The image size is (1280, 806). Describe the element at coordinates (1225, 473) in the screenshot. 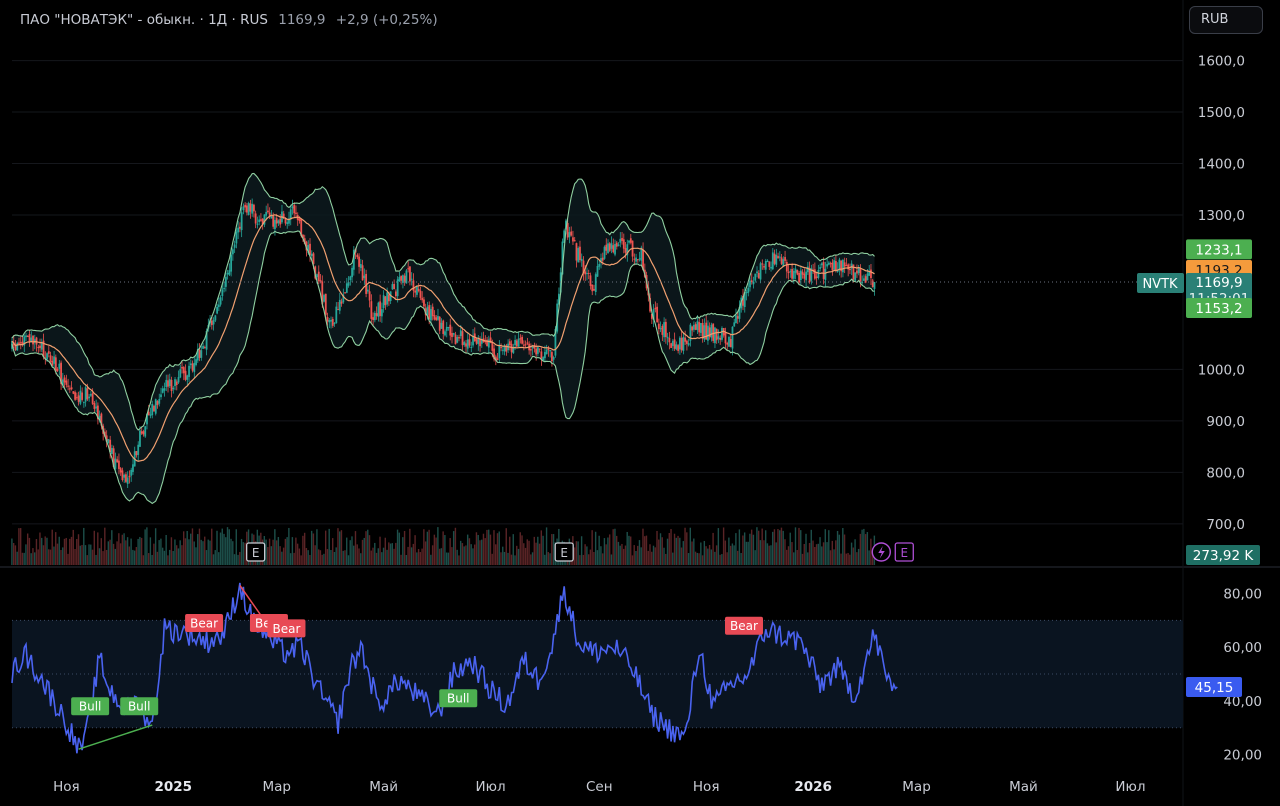

I see `price-tick-label: 800,0` at that location.